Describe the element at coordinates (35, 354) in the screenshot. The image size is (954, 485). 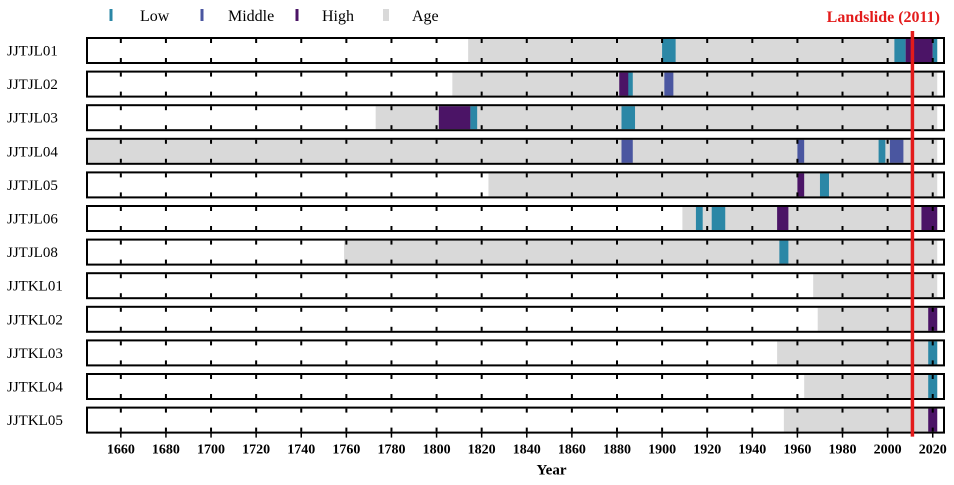
I see `track-label: JJTKL03` at that location.